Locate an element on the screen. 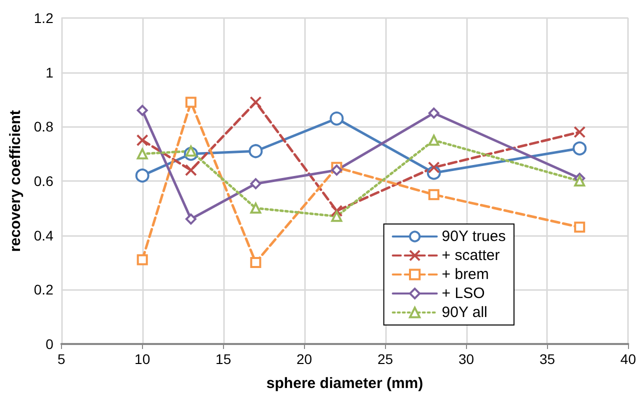  y-tick-label: 1 is located at coordinates (50, 72).